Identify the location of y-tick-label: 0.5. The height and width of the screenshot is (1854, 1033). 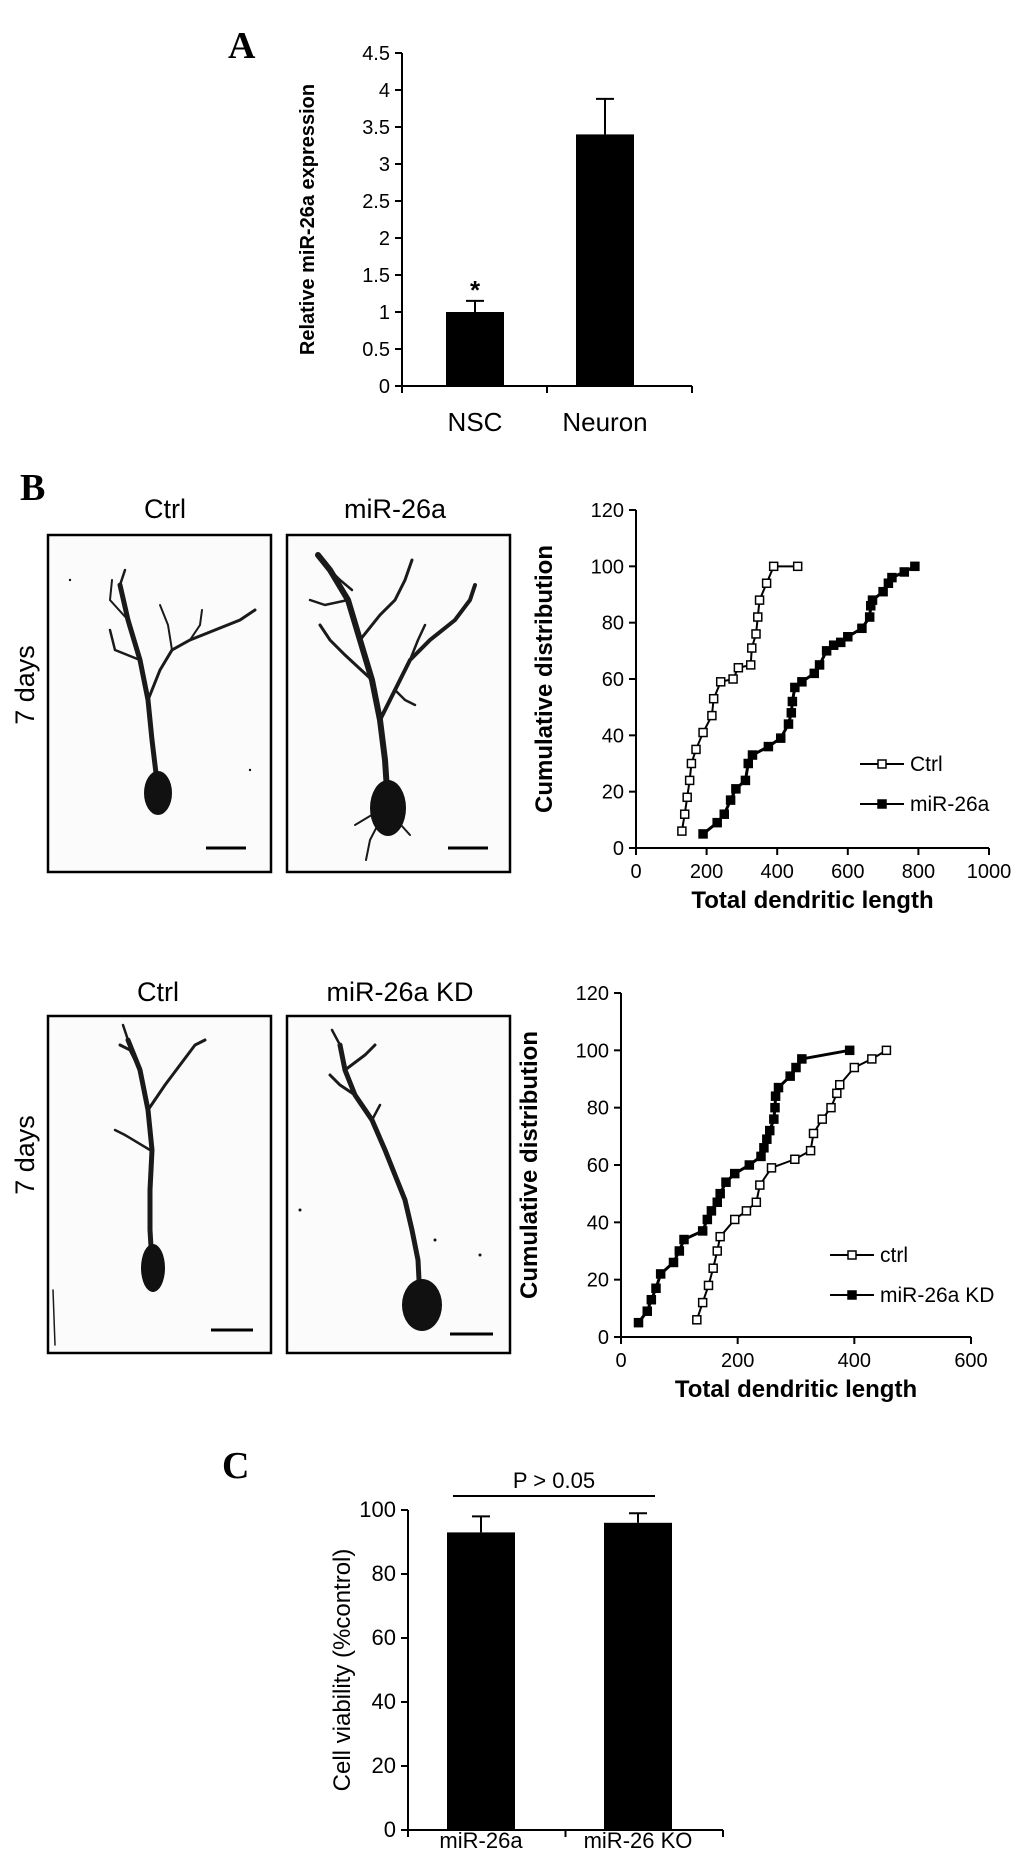
(376, 350).